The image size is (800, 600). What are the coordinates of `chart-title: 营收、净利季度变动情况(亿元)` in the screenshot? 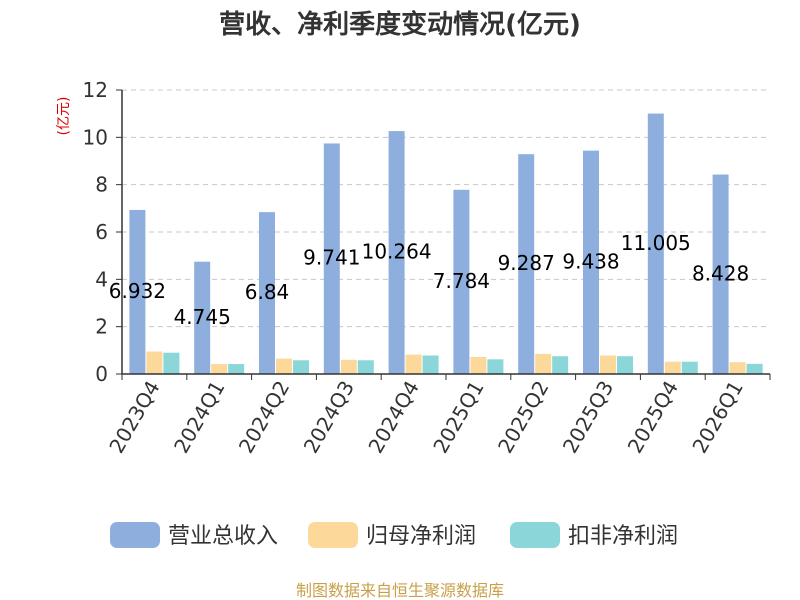 It's located at (400, 24).